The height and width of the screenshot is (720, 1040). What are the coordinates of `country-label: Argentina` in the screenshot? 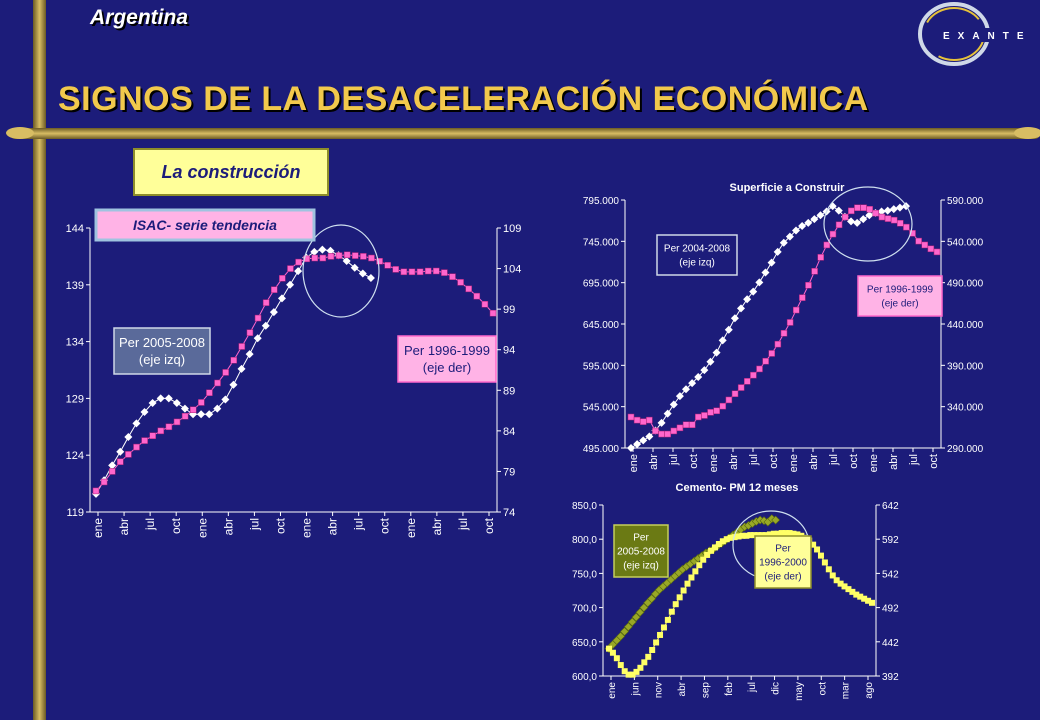 It's located at (139, 17).